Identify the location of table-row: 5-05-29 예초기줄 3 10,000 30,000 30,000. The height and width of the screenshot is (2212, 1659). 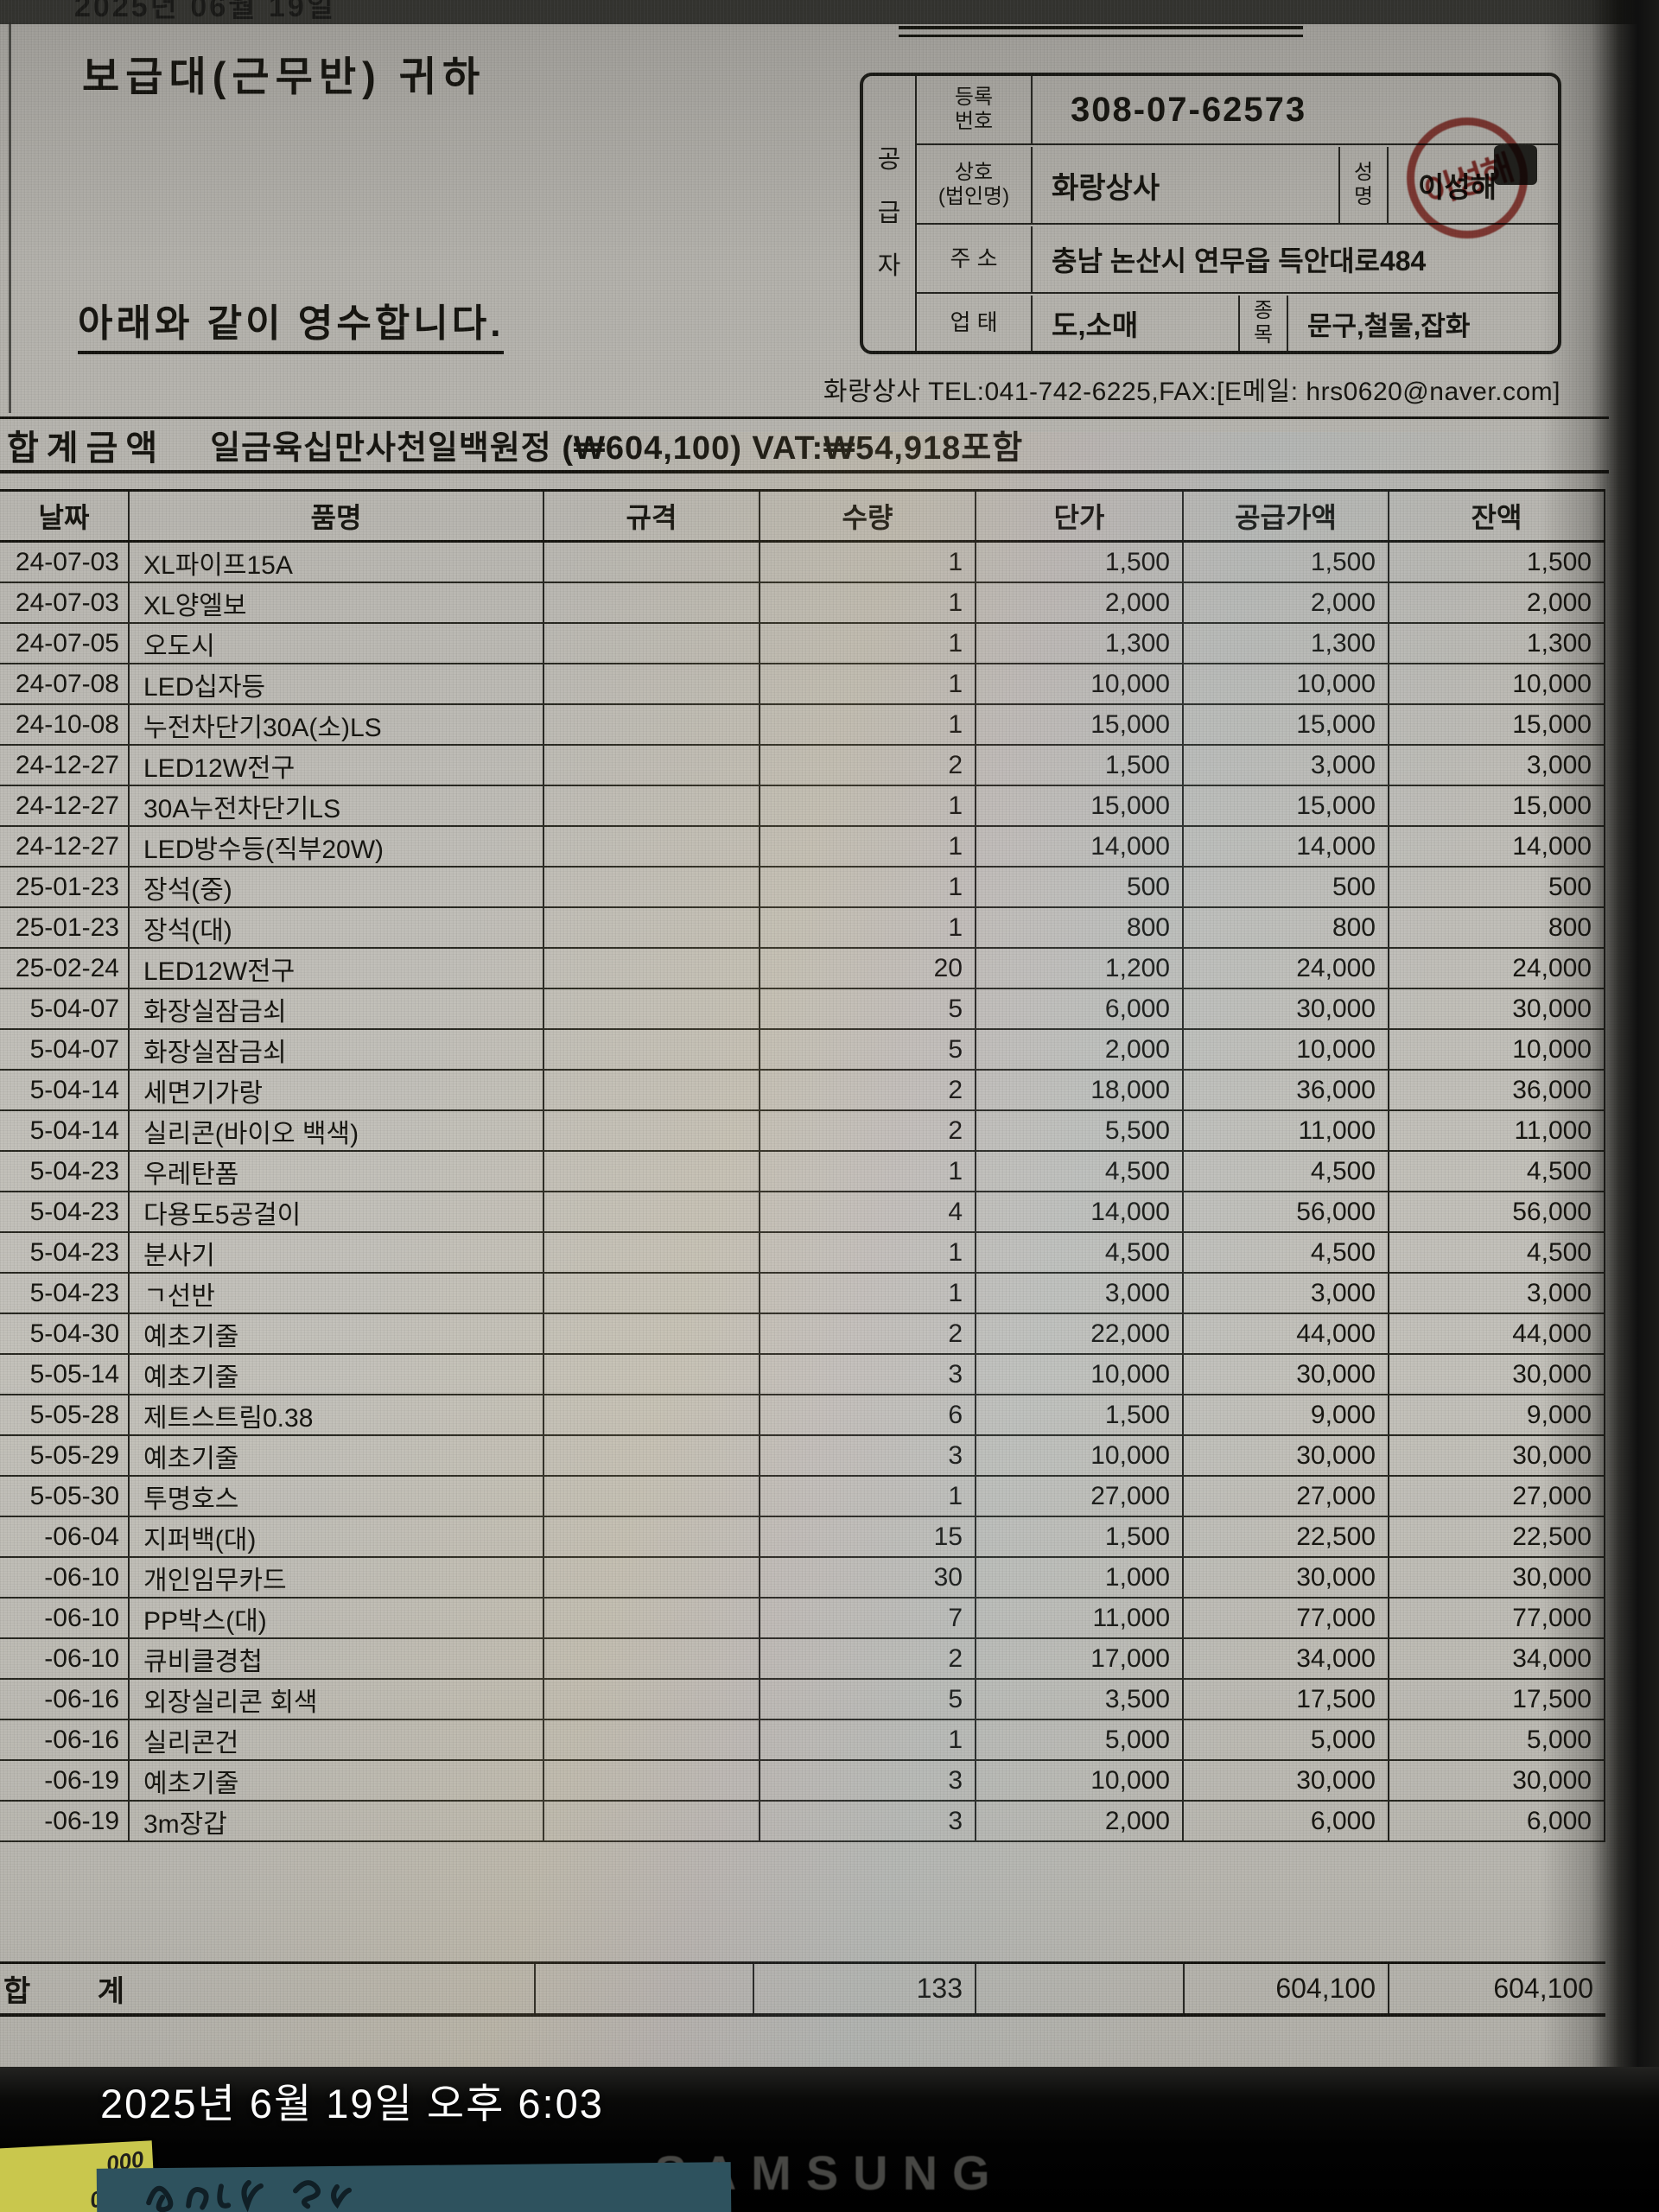
(802, 1456).